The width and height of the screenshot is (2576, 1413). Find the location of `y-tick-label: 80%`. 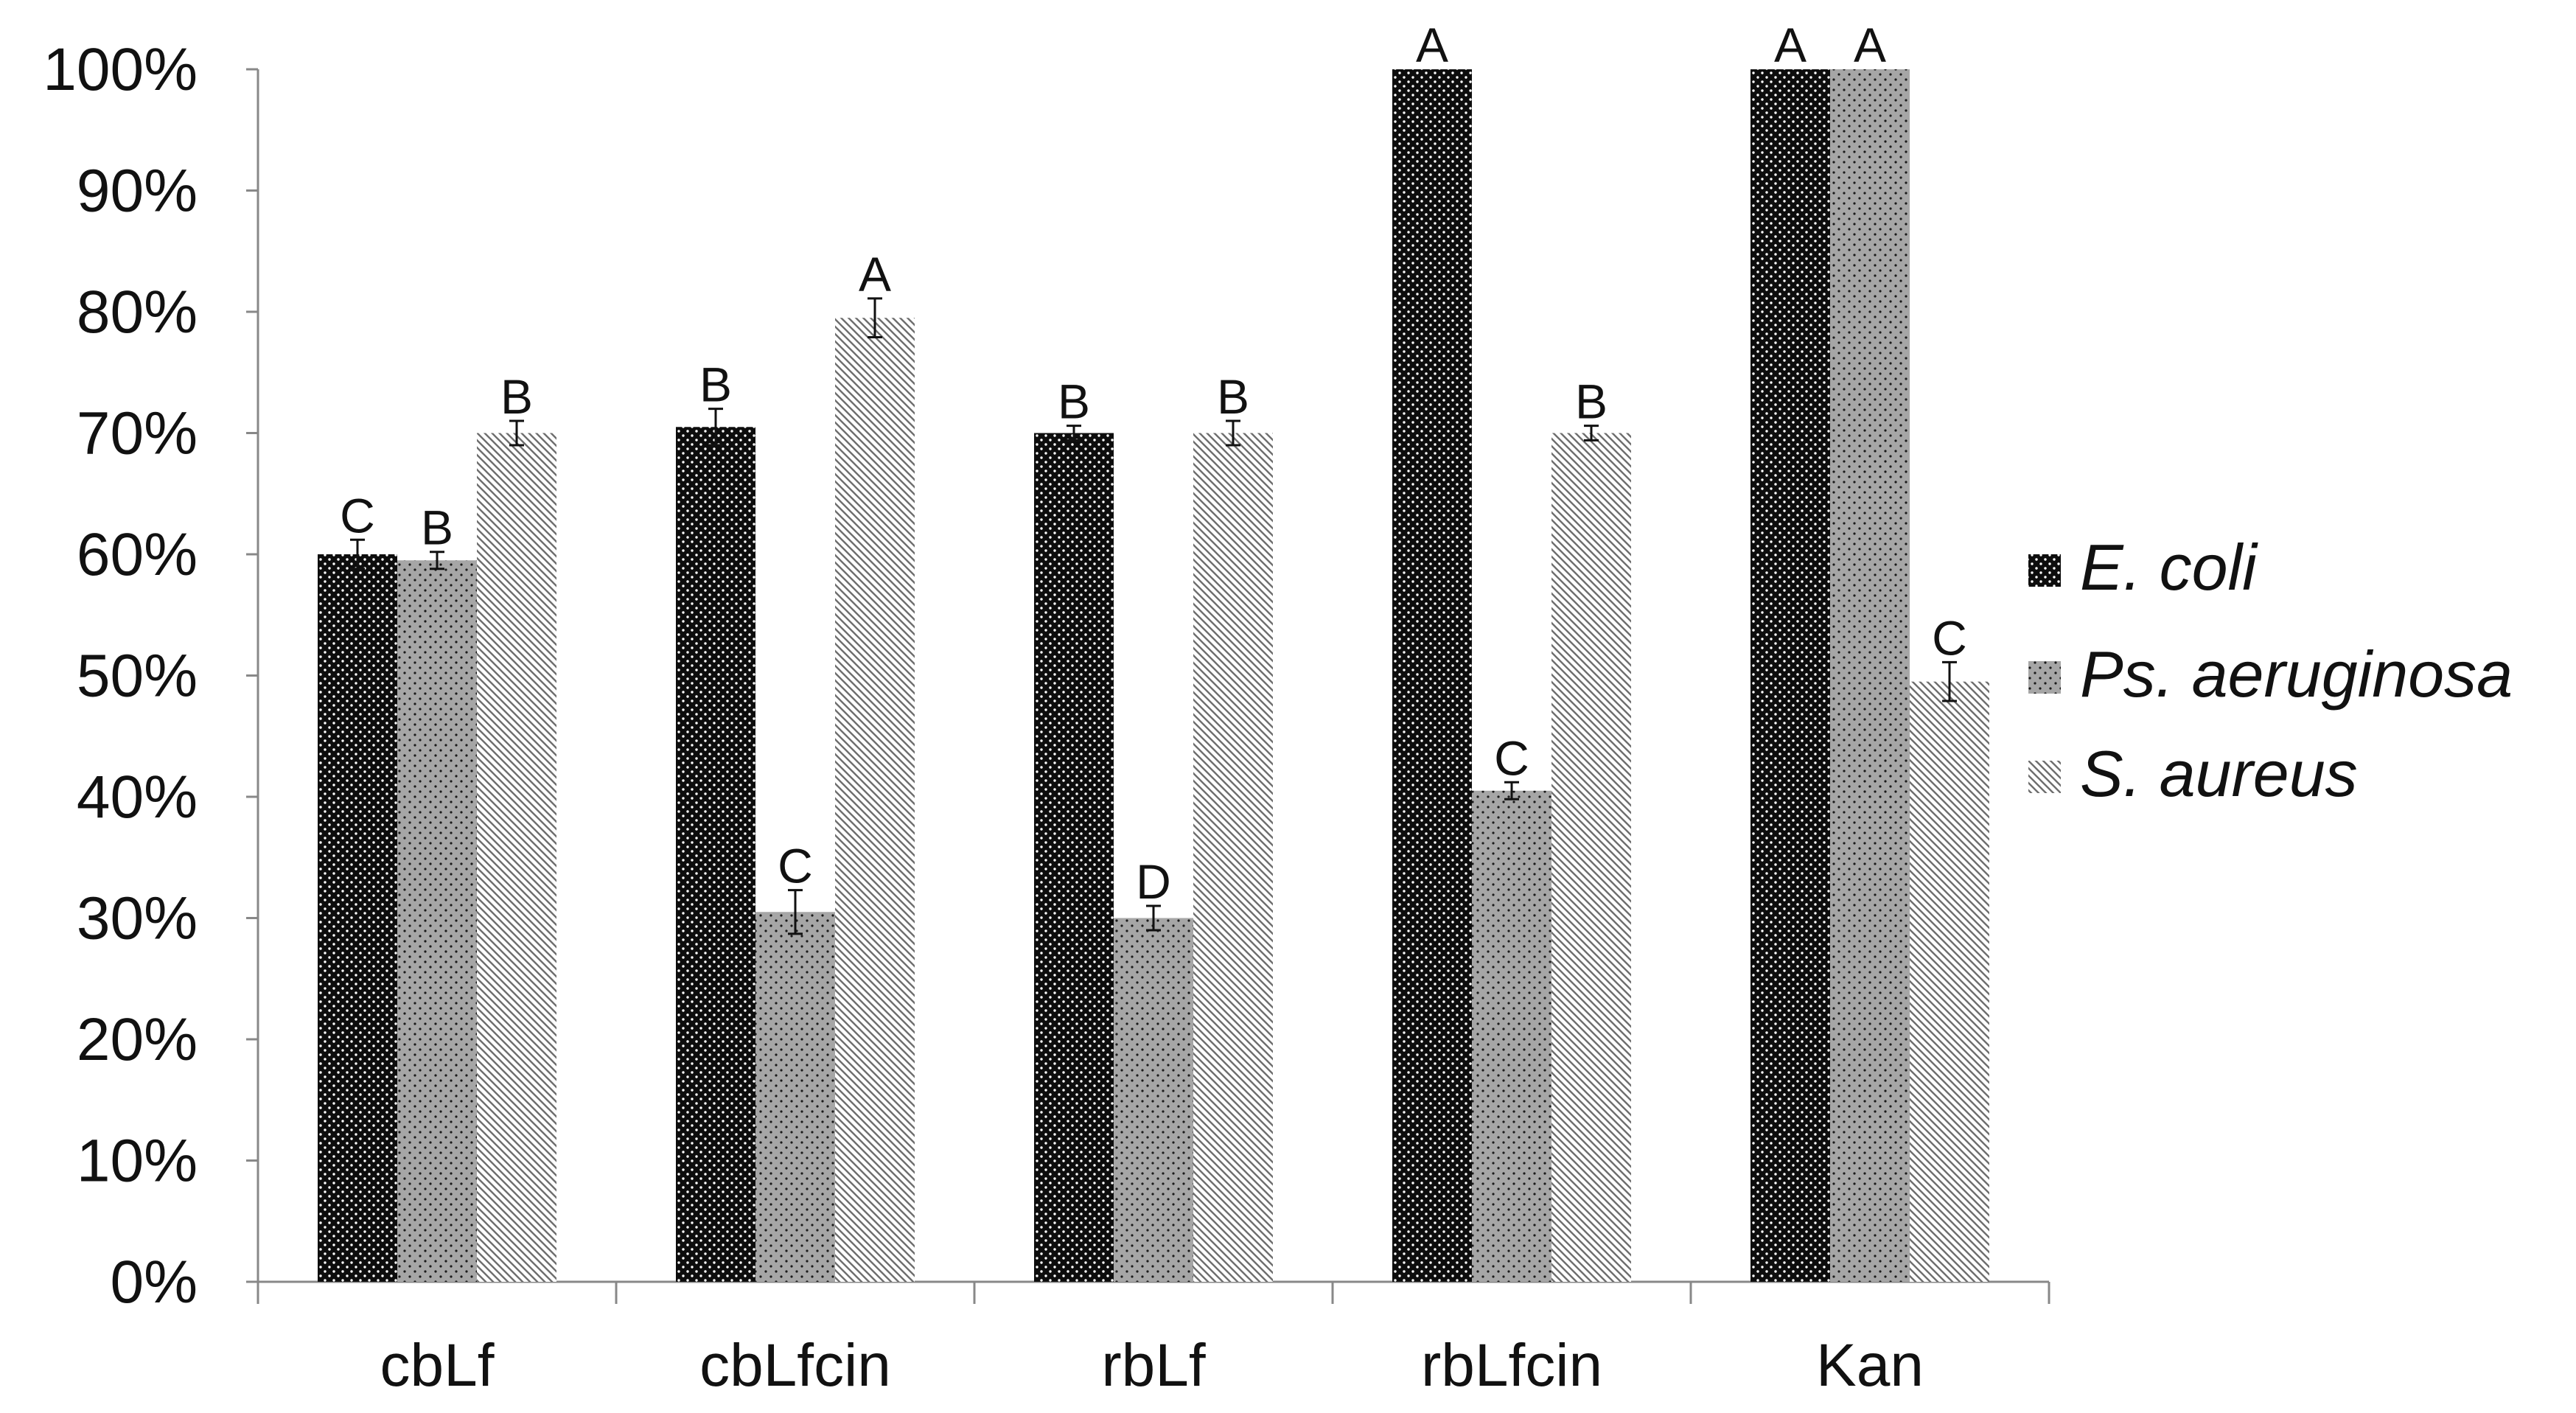

y-tick-label: 80% is located at coordinates (137, 312).